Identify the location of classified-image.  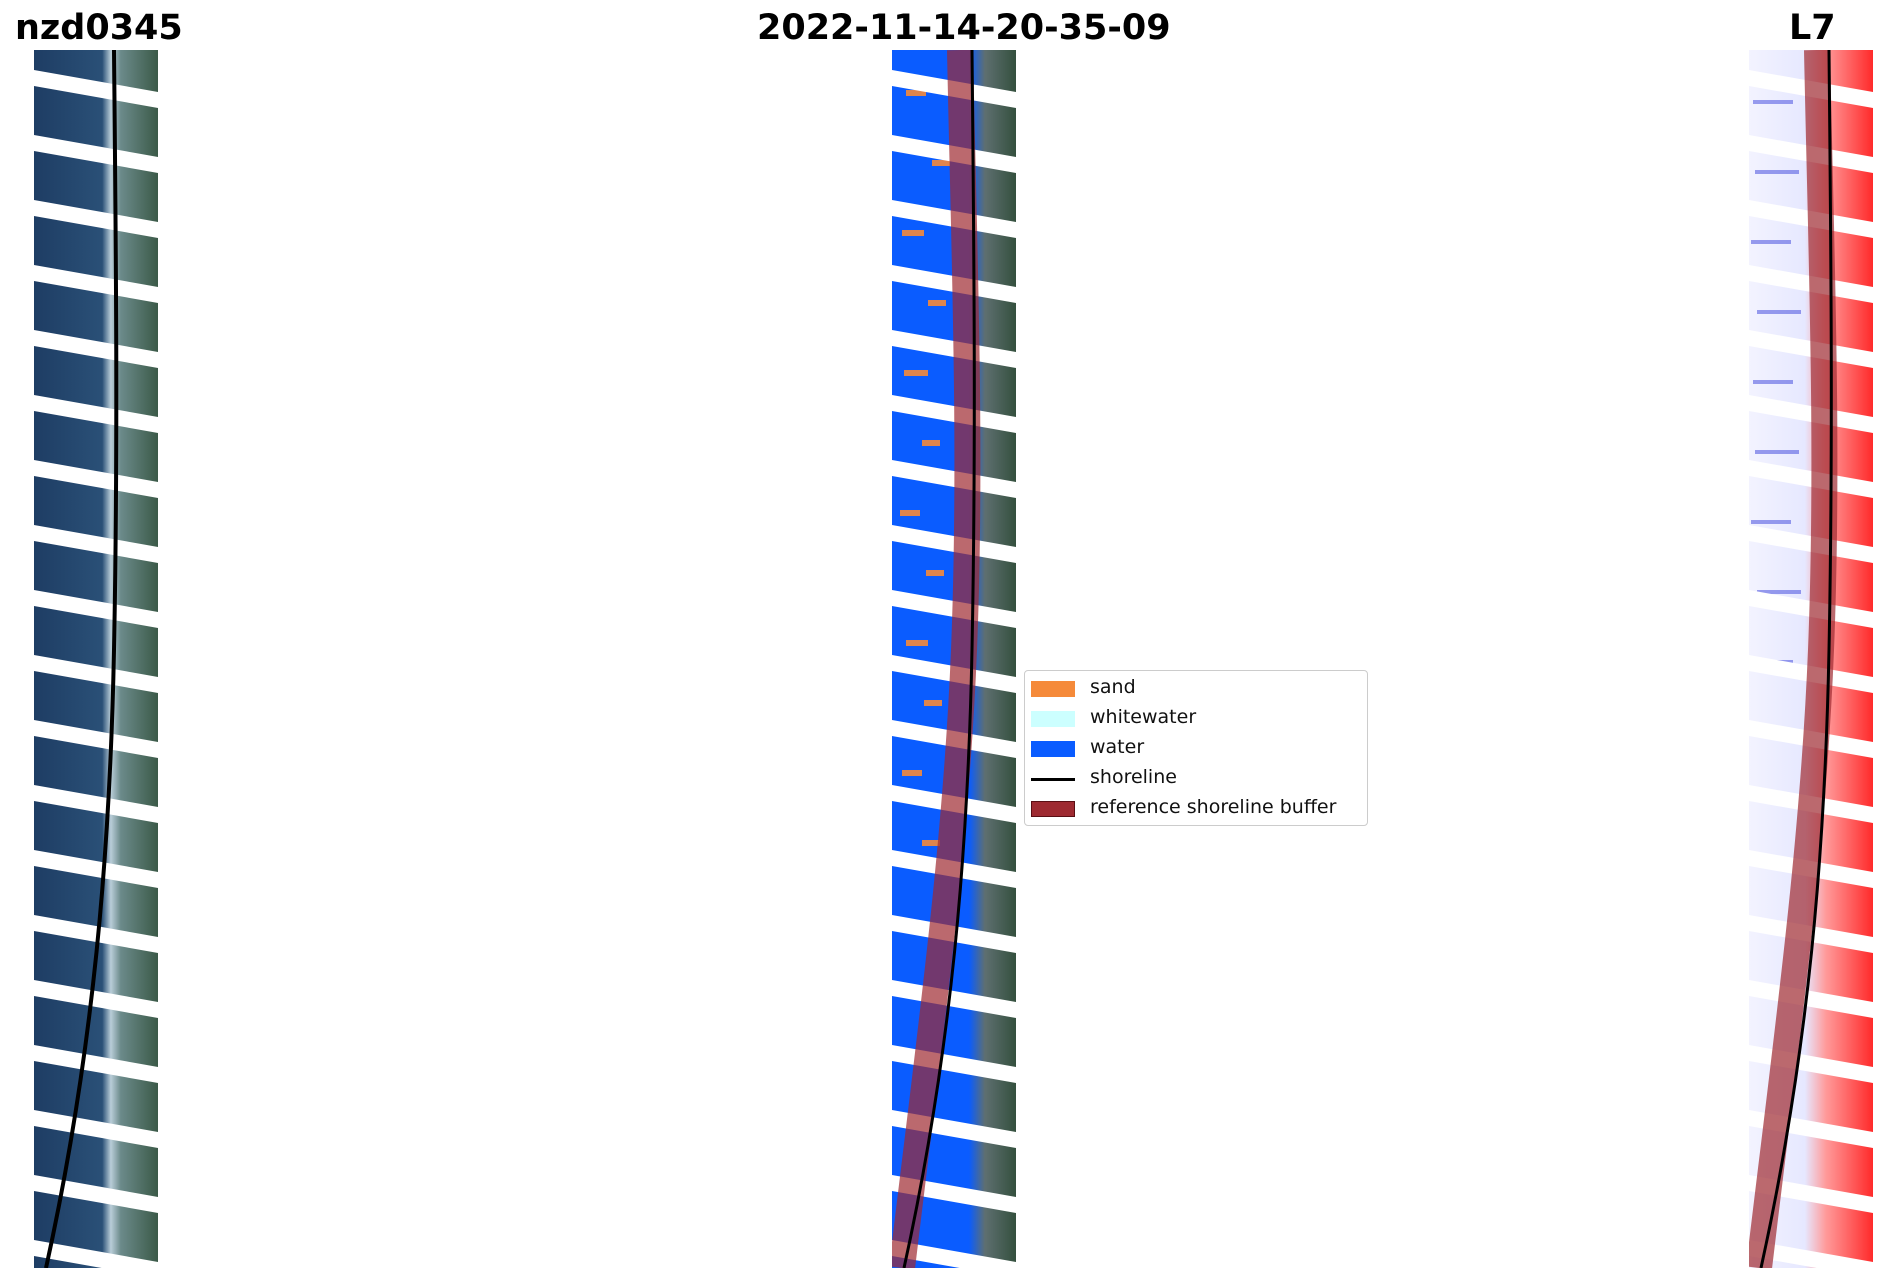
(954, 659).